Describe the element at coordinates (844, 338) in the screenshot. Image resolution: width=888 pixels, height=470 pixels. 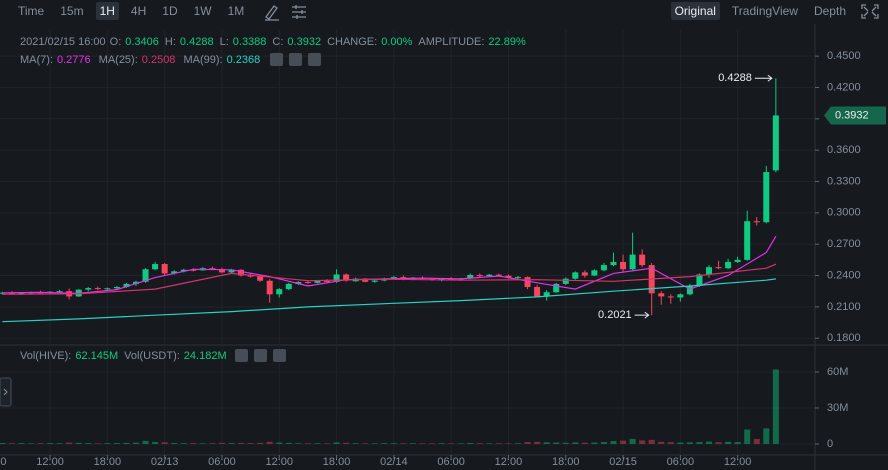
I see `y-tick-label: 0.1800` at that location.